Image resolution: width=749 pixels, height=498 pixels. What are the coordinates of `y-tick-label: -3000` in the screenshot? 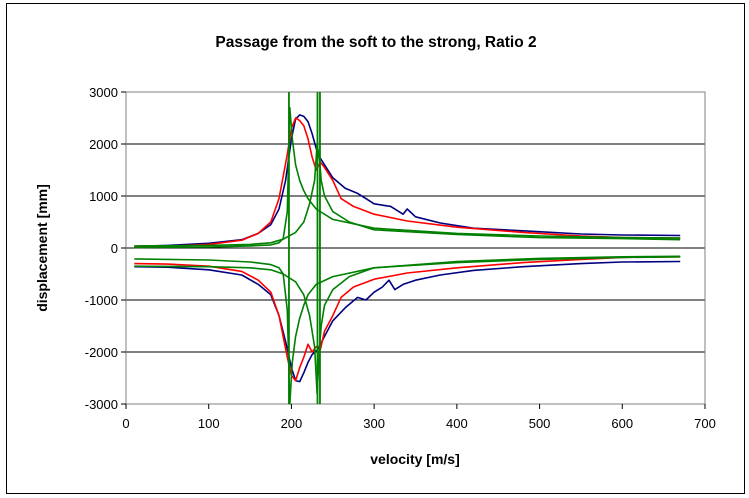 It's located at (101, 404).